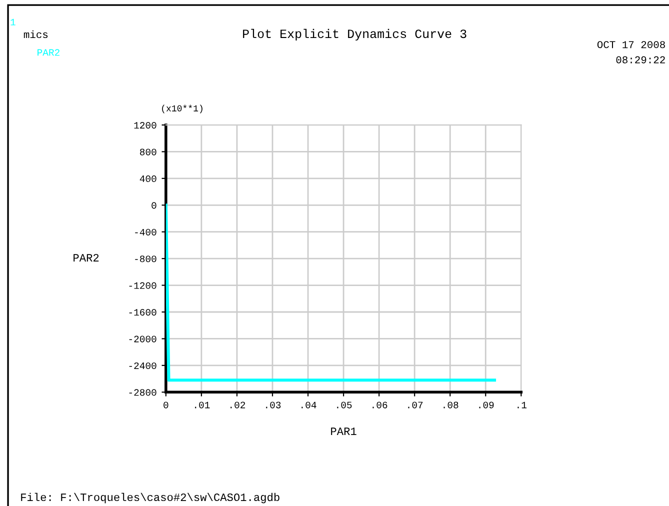  Describe the element at coordinates (86, 258) in the screenshot. I see `y-axis-title: PAR2` at that location.